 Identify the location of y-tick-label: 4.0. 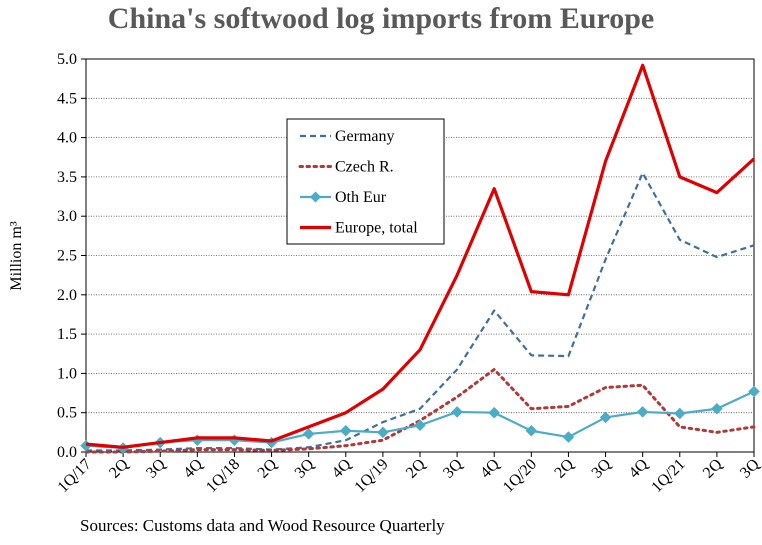
(67, 138).